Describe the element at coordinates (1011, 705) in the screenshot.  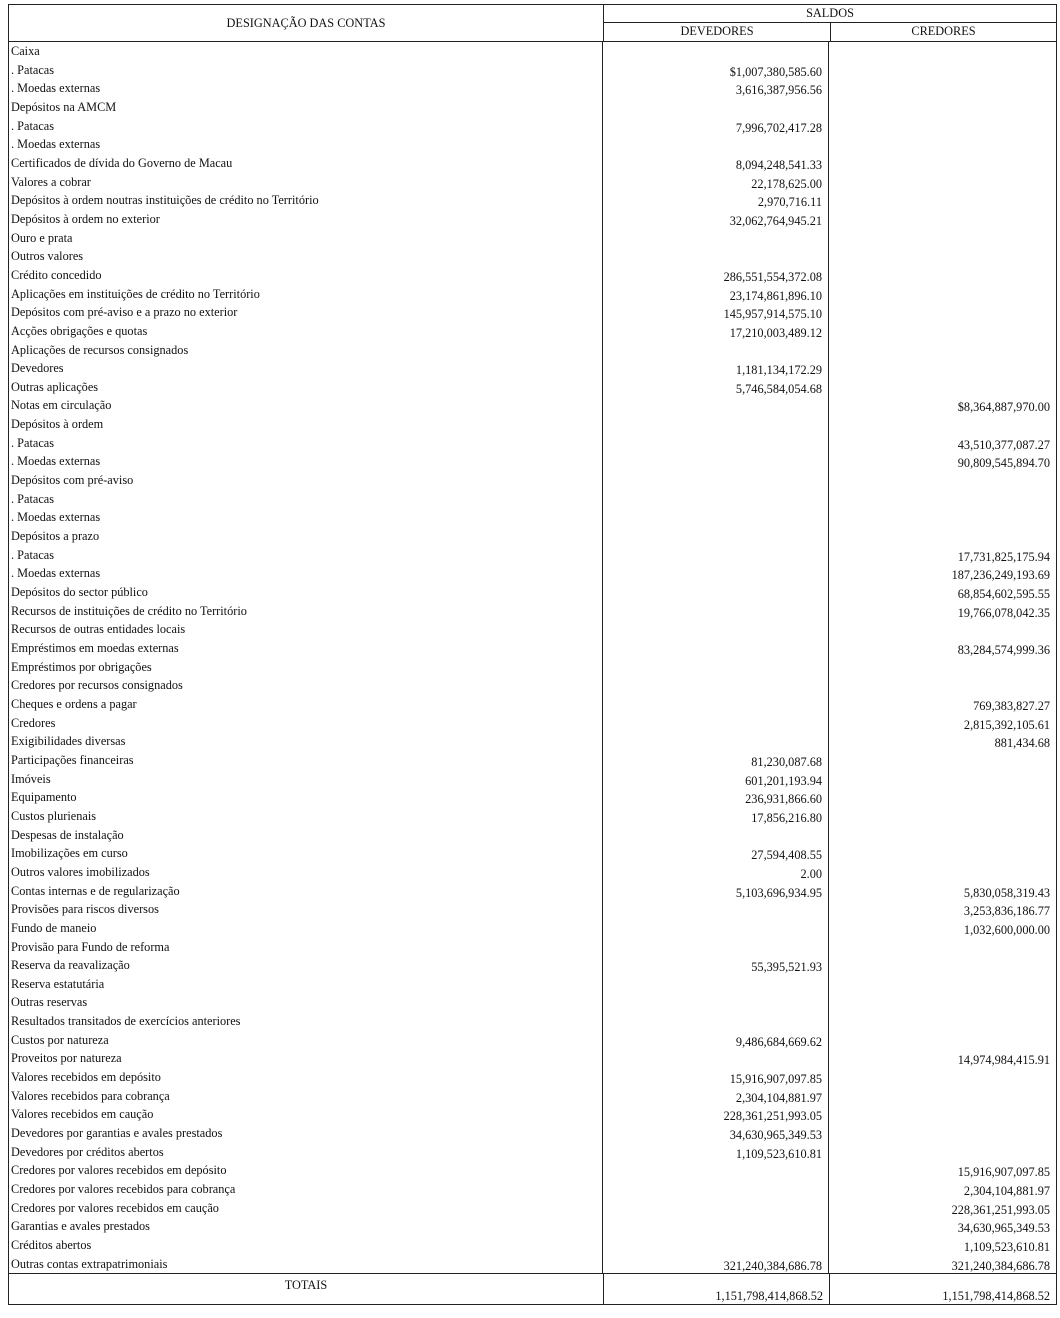
I see `credores-value: 769,383,827.27` at that location.